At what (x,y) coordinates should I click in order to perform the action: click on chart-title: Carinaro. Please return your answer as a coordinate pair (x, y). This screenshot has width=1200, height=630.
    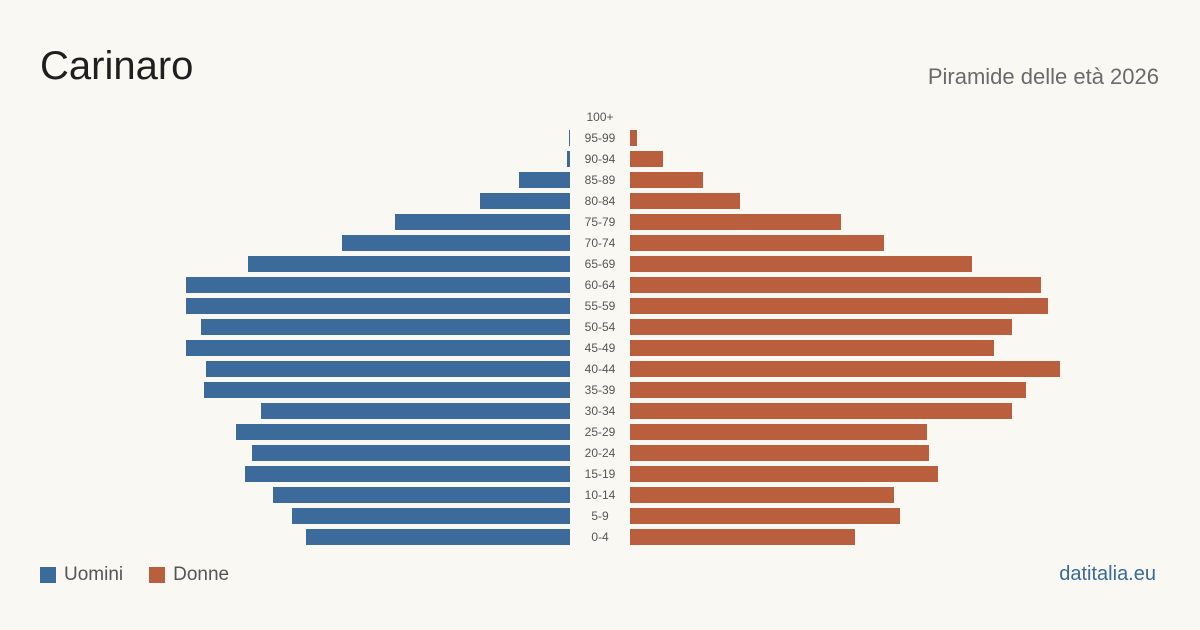
    Looking at the image, I should click on (117, 66).